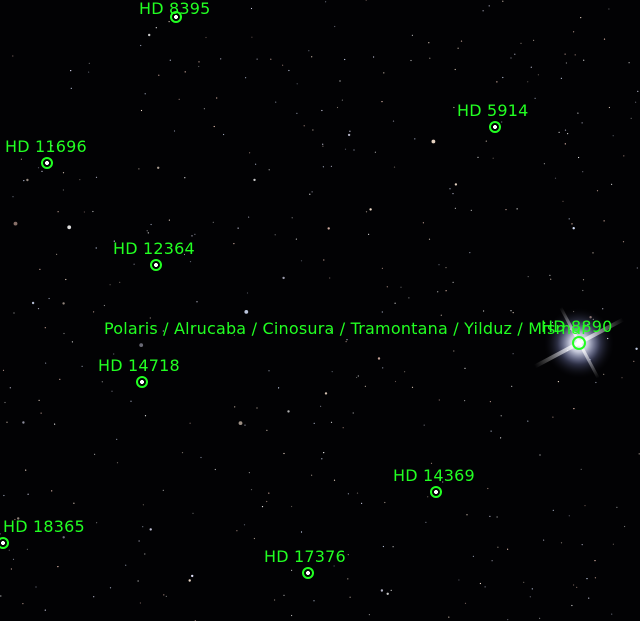  Describe the element at coordinates (577, 326) in the screenshot. I see `star-label-hd-8890: HD 8890` at that location.